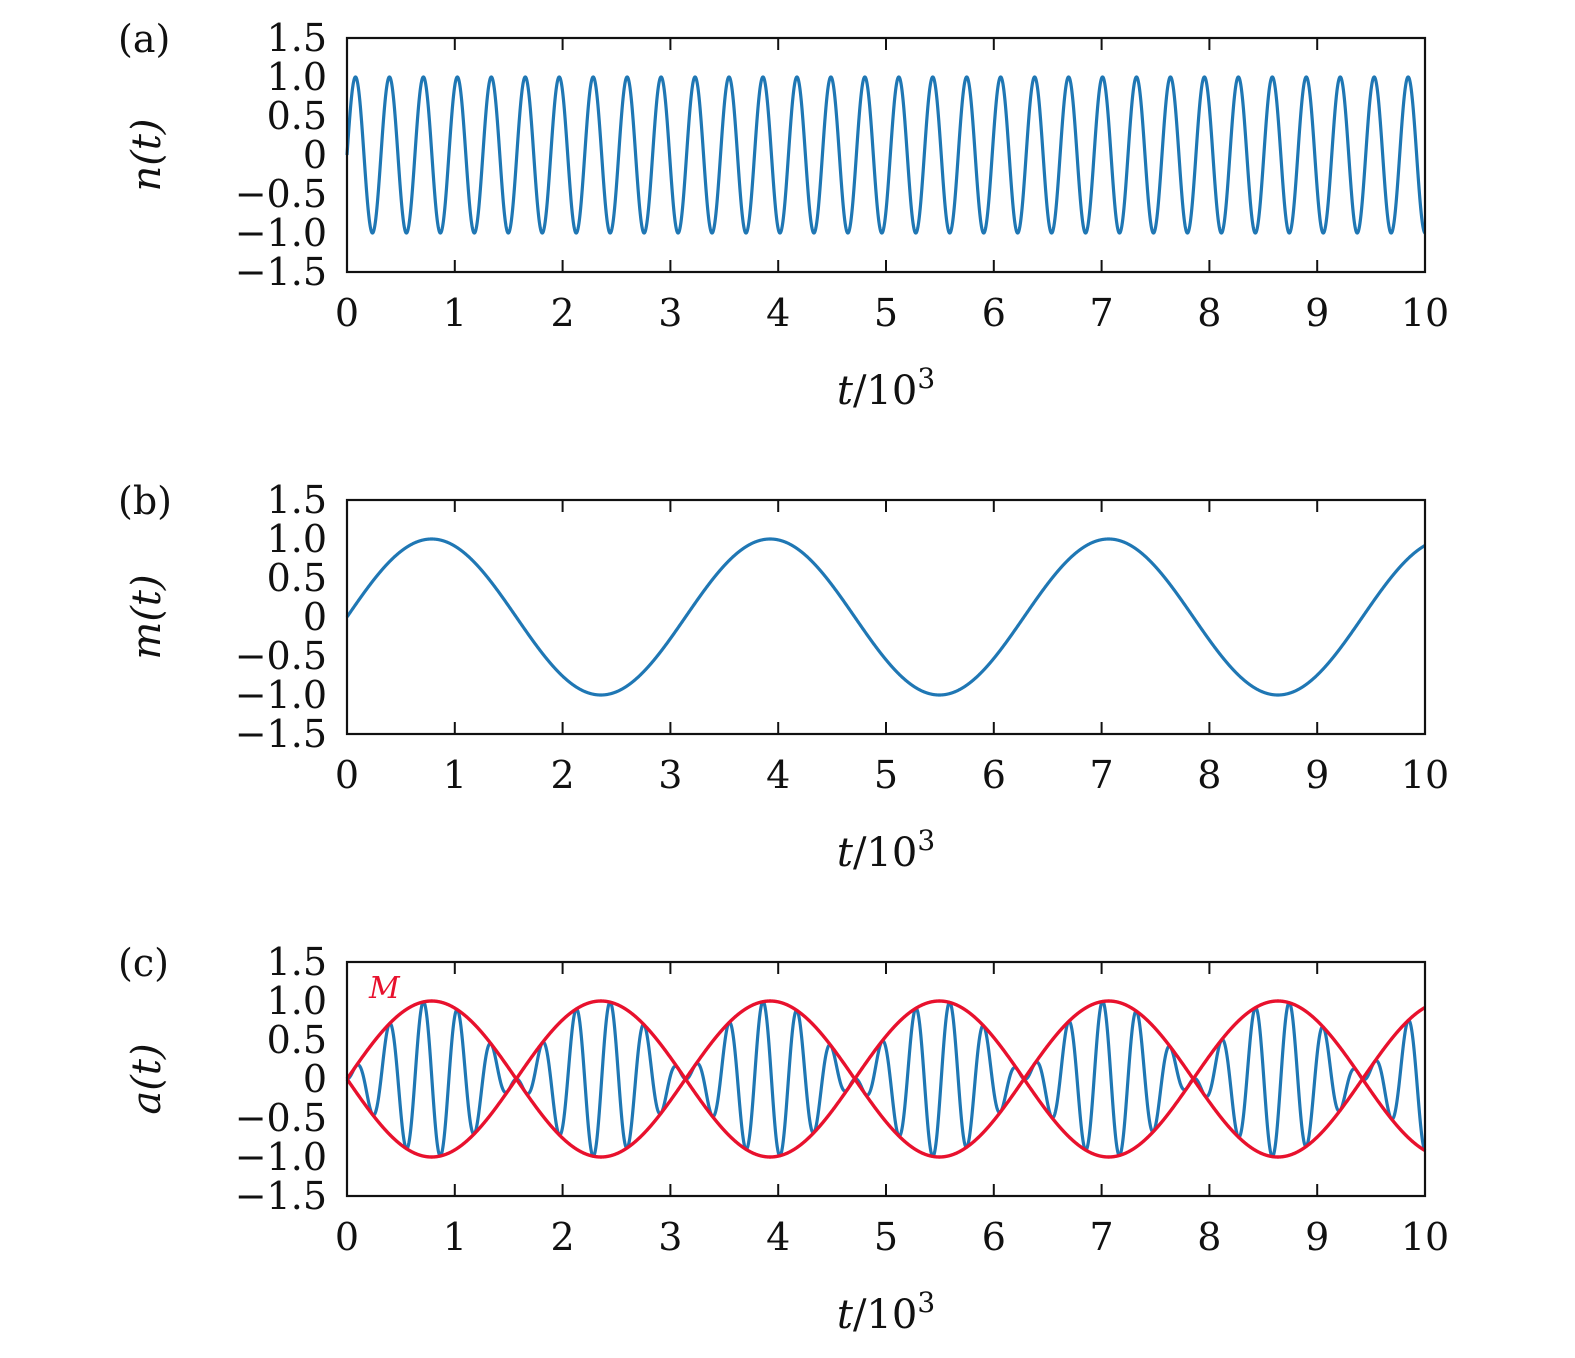  I want to click on plot-frame, so click(886, 617).